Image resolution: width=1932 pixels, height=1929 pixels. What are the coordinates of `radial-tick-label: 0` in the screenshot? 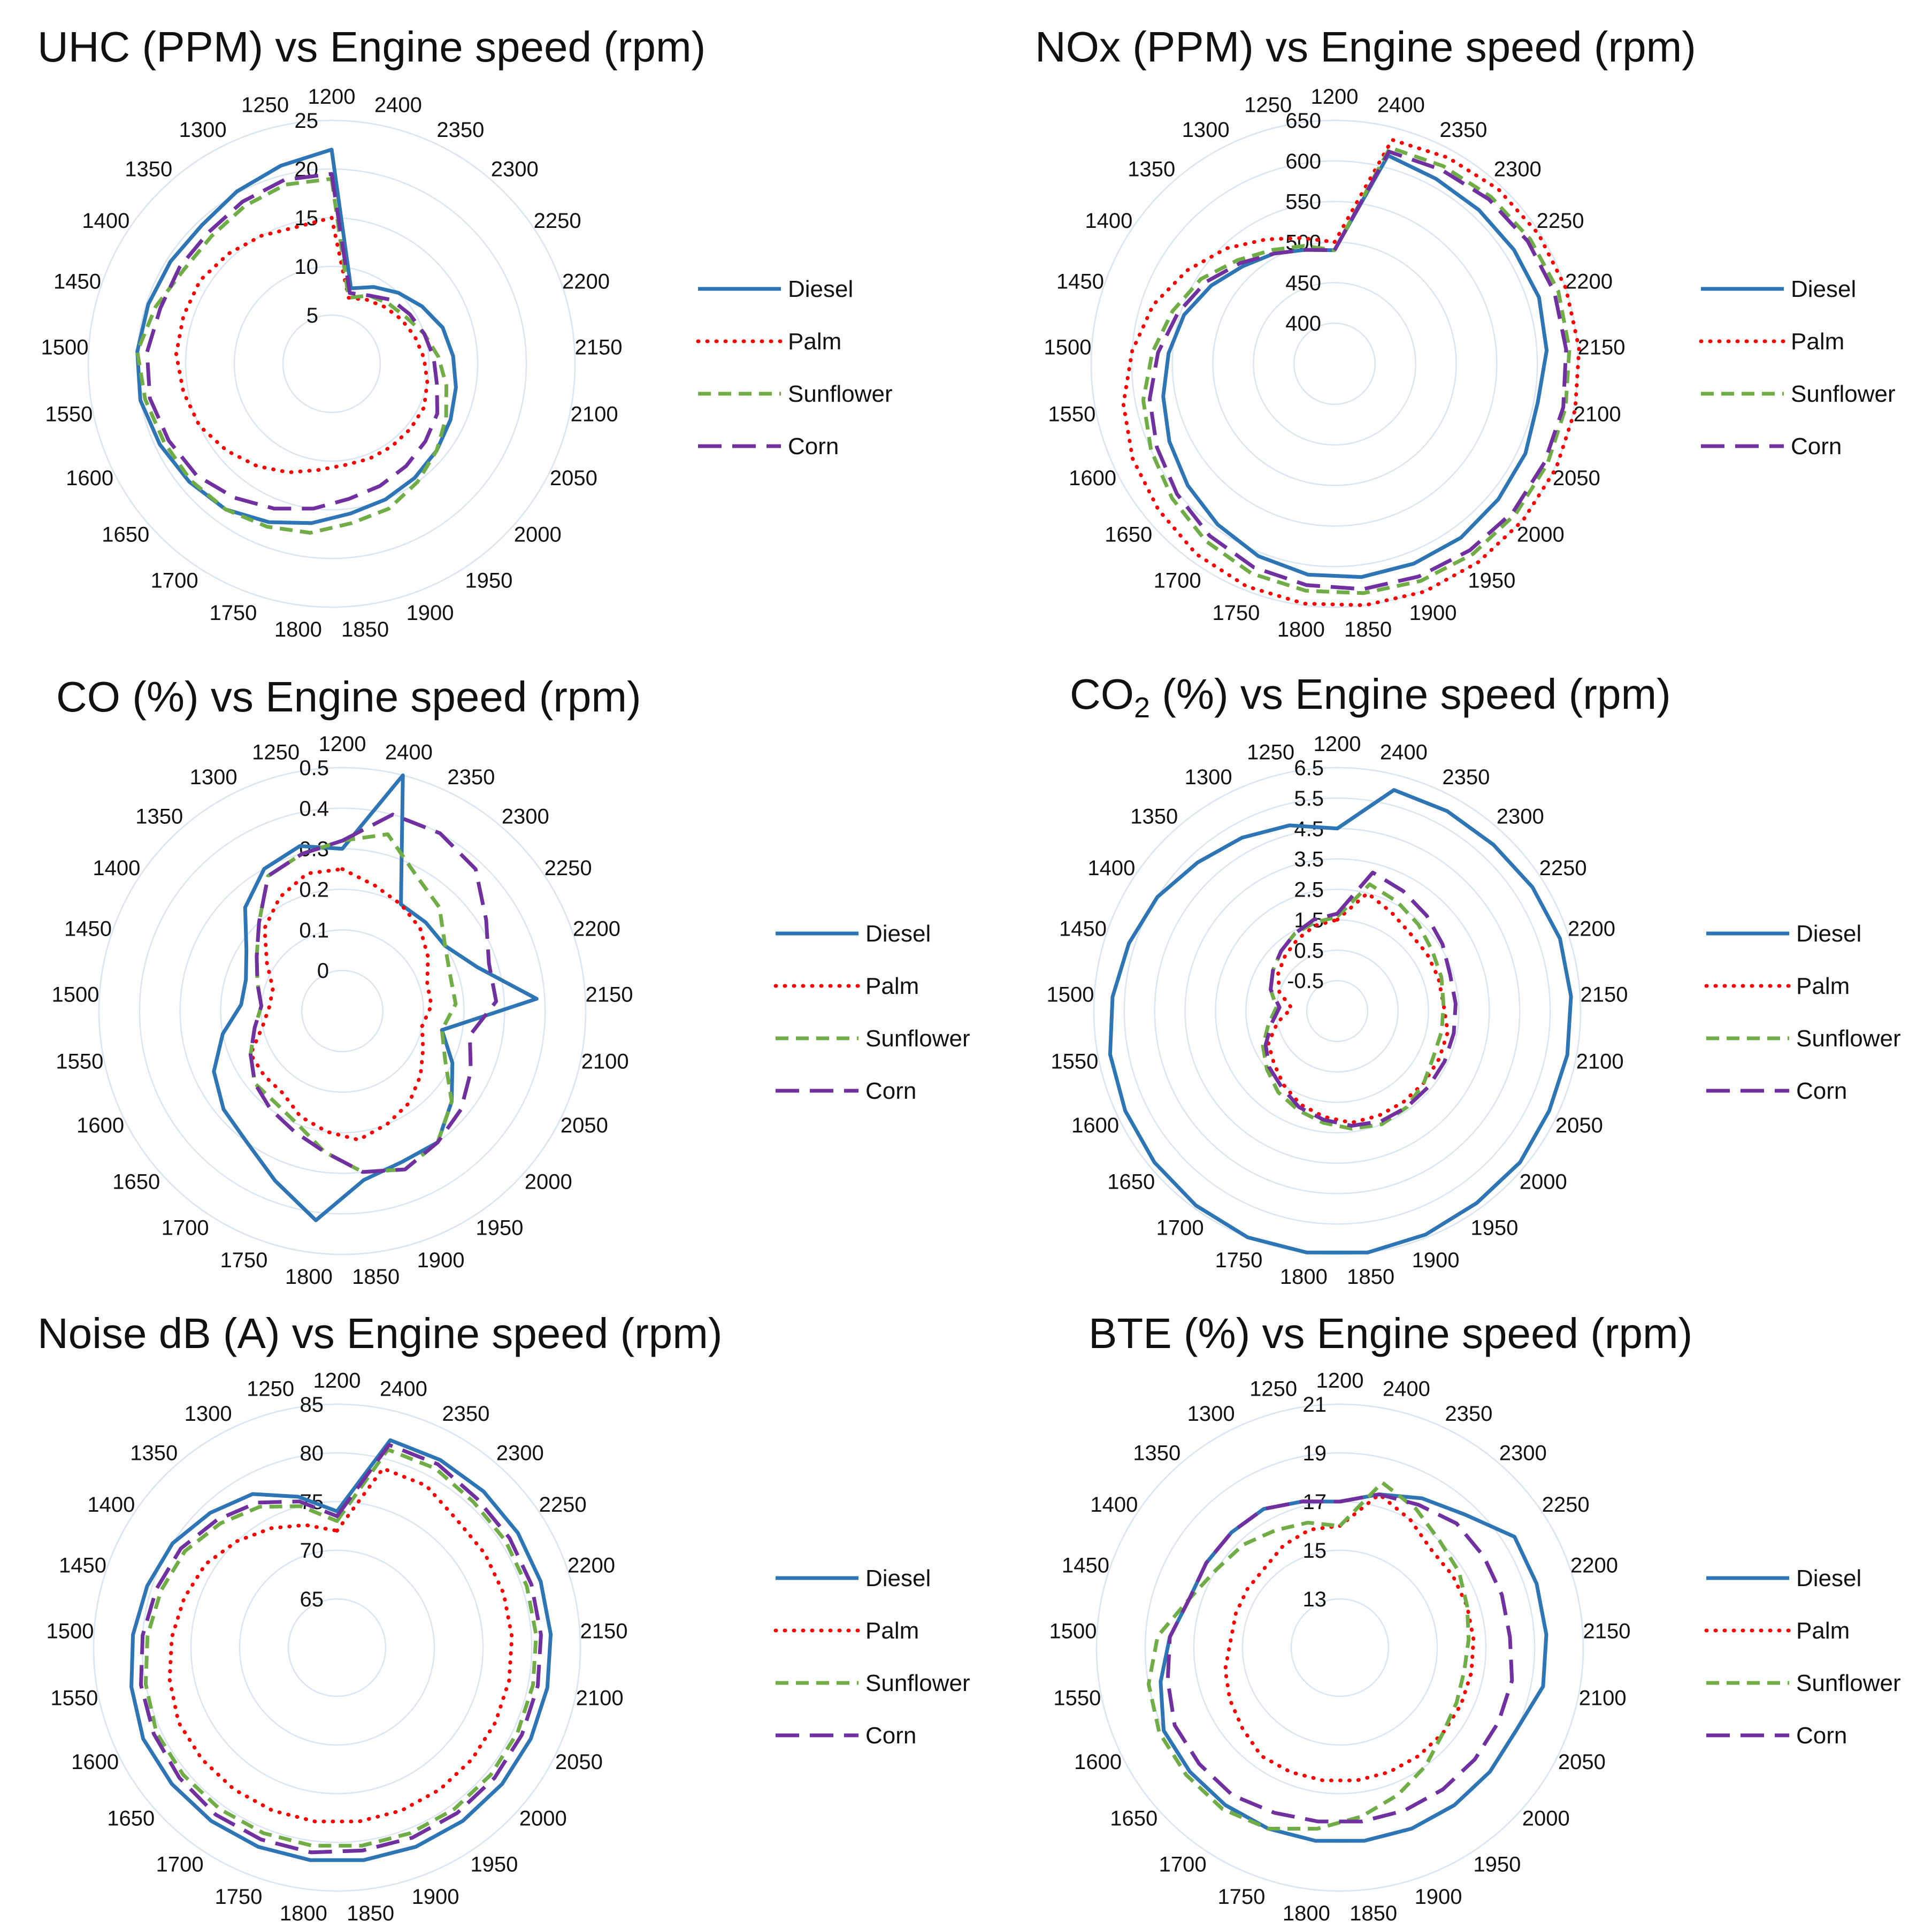 It's located at (323, 971).